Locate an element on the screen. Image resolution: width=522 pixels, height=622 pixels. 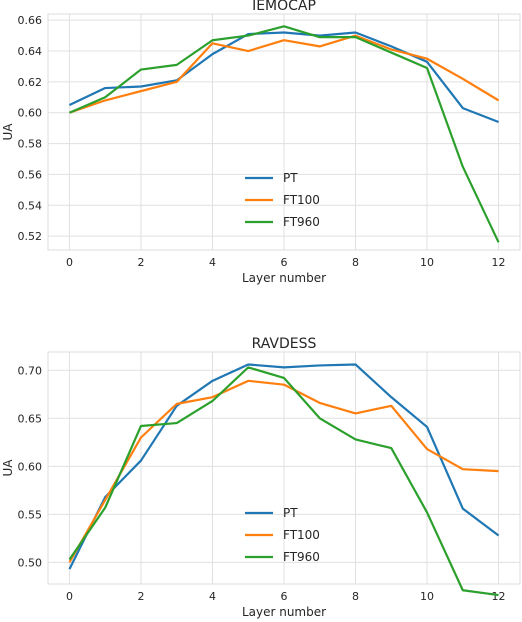
y-tick-label: 0.54 is located at coordinates (30, 205).